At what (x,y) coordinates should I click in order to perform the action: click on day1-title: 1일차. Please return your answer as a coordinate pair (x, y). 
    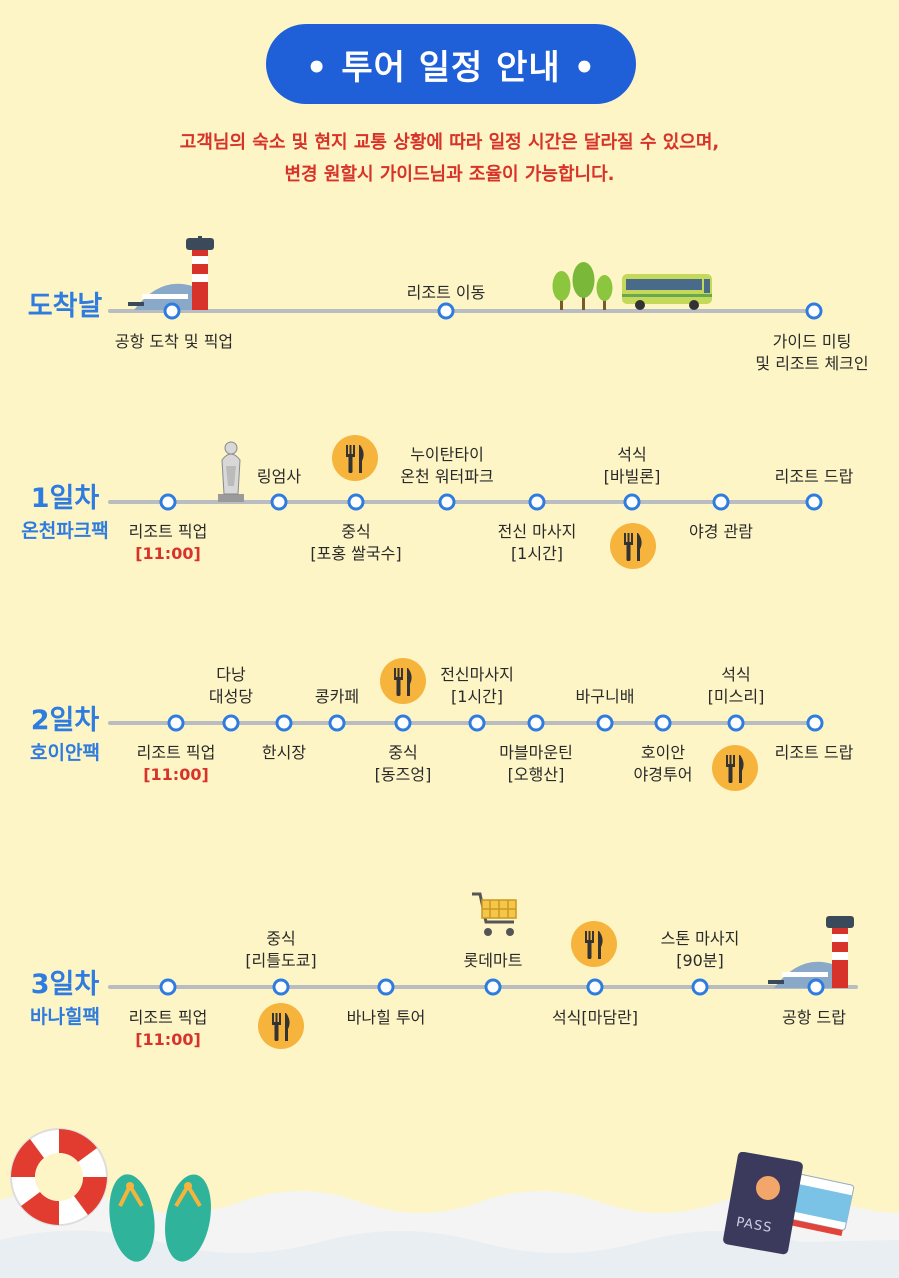
    Looking at the image, I should click on (65, 498).